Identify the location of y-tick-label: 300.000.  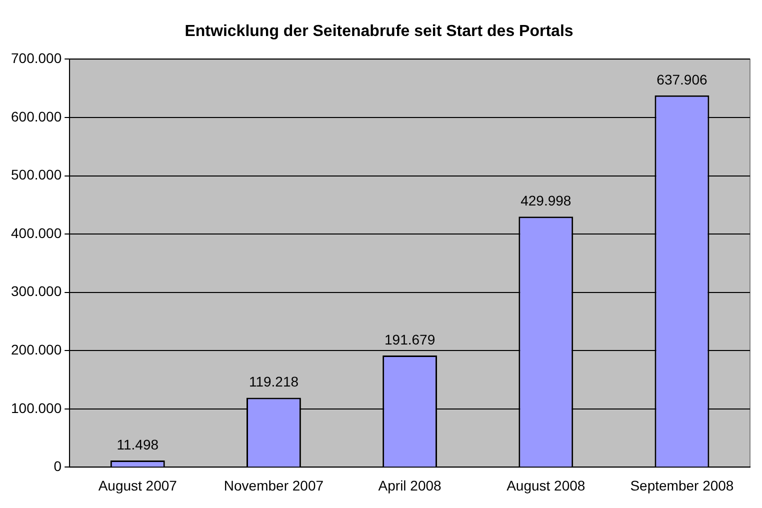
(36, 291).